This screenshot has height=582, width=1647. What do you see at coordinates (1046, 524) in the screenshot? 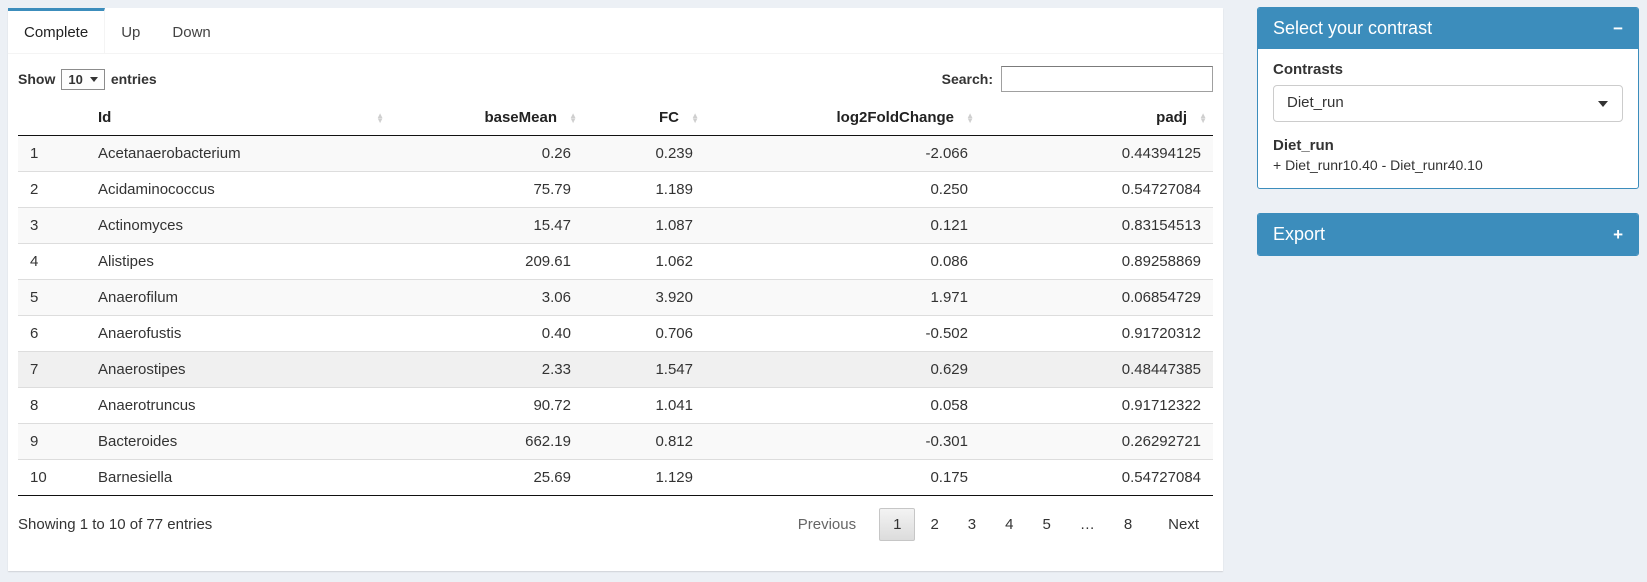
I see `page-button: 5` at bounding box center [1046, 524].